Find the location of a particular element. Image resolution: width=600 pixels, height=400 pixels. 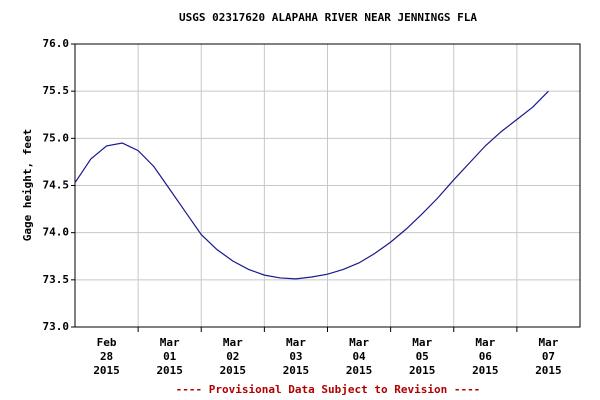

y-tick-label: 74.5 is located at coordinates (56, 185).